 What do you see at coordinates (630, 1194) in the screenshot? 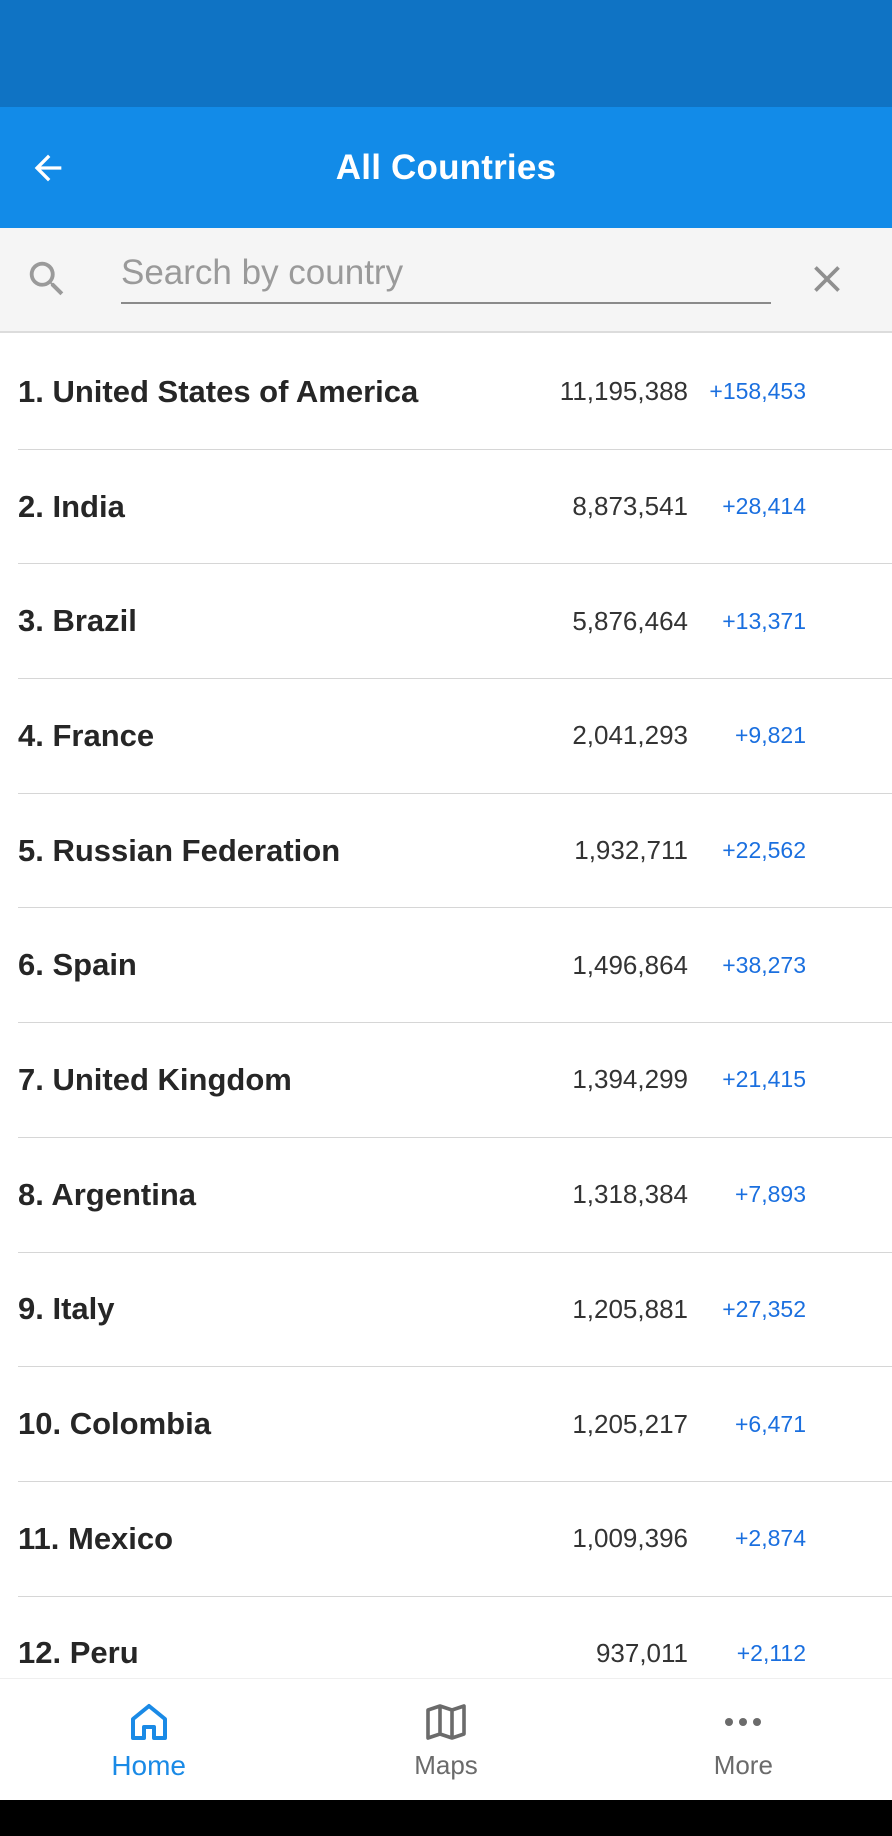
I see `total-cases: 1,318,384` at bounding box center [630, 1194].